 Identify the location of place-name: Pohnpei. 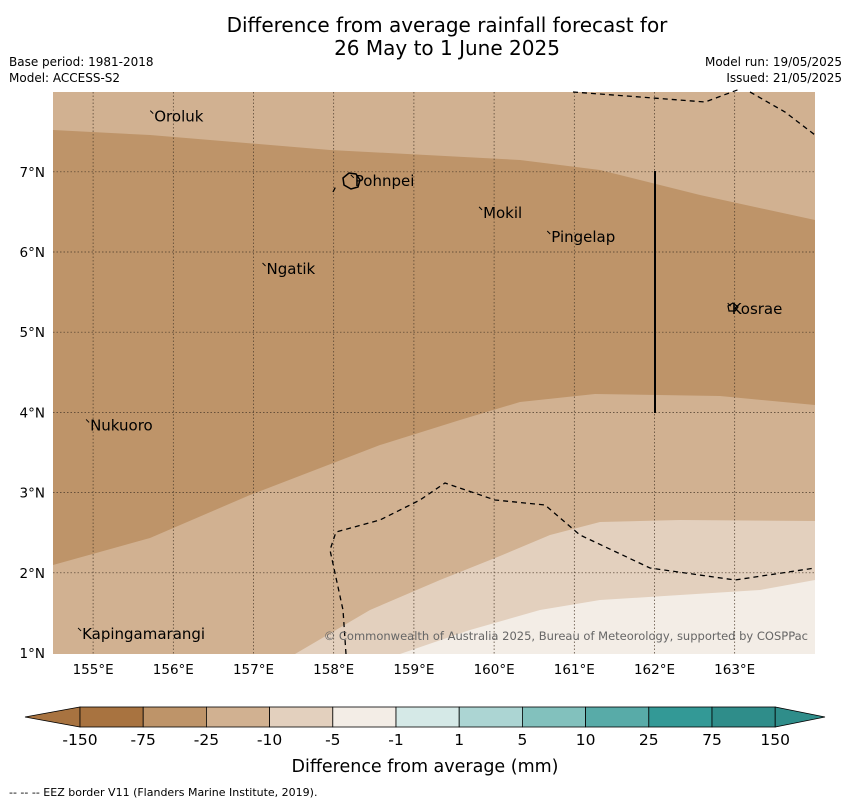
(385, 181).